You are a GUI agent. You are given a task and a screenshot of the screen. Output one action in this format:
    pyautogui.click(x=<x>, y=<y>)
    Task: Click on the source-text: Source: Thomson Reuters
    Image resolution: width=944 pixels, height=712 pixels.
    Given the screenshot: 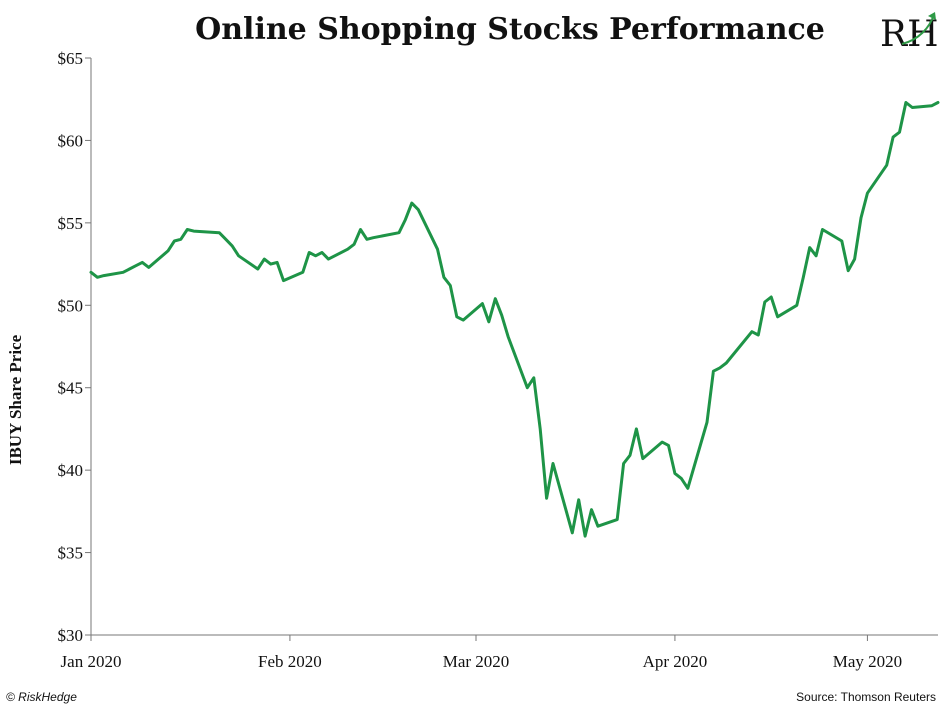 What is the action you would take?
    pyautogui.click(x=866, y=697)
    